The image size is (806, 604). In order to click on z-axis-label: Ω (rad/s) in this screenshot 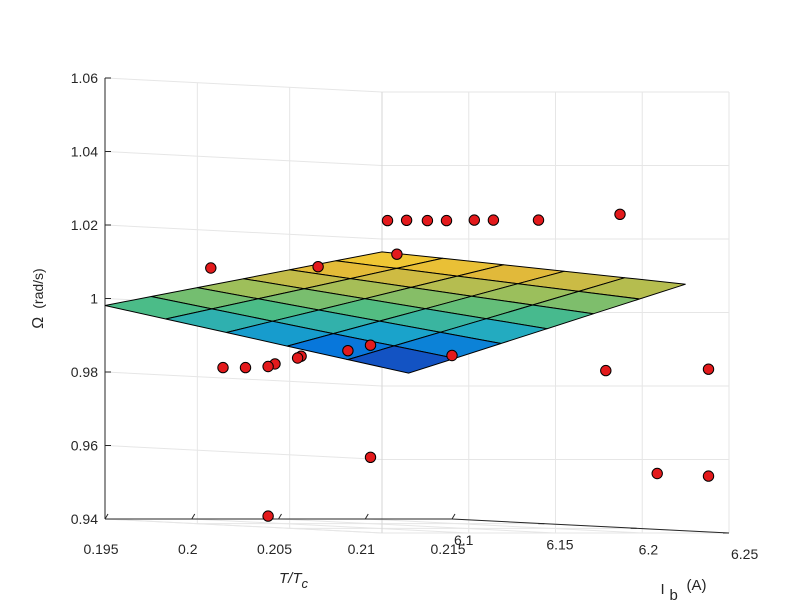, I will do `click(38, 298)`.